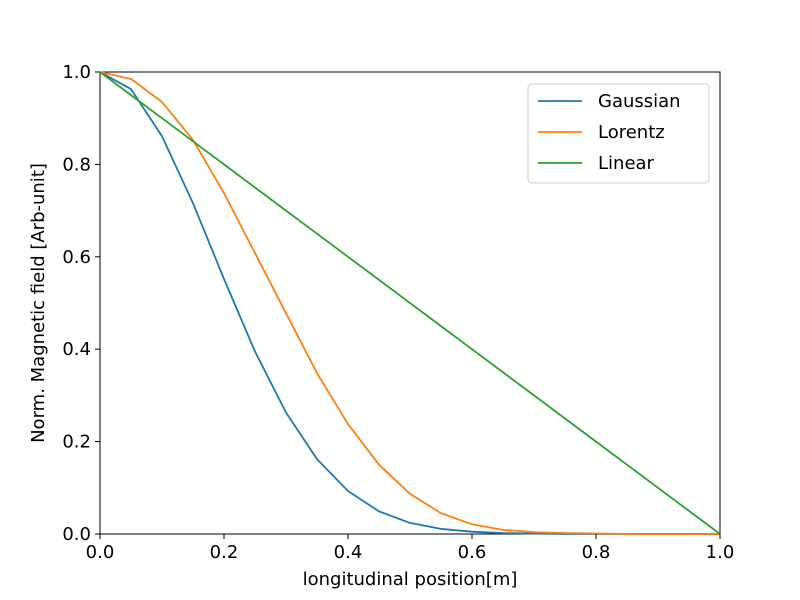  Describe the element at coordinates (720, 552) in the screenshot. I see `x-tick-label: 1.0` at that location.